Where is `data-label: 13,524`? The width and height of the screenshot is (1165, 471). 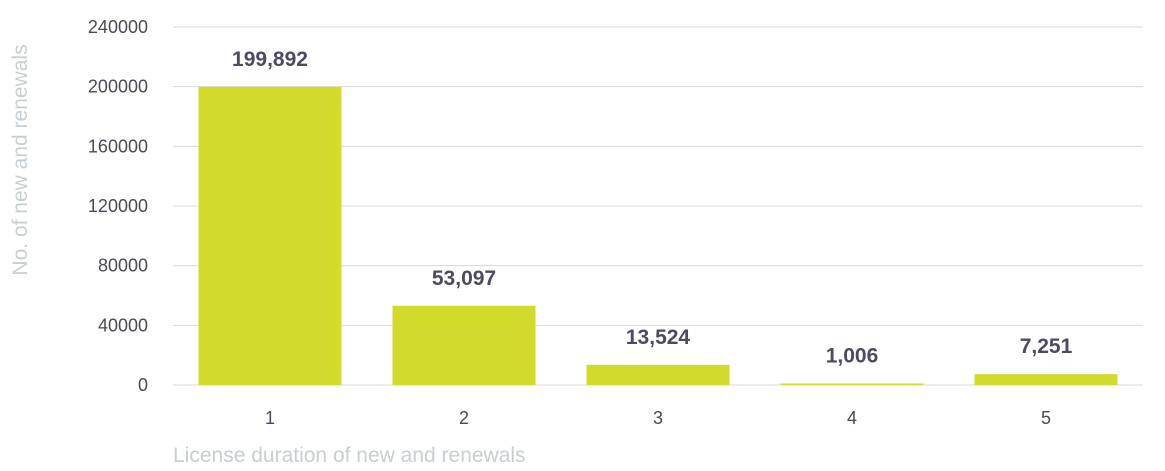
data-label: 13,524 is located at coordinates (658, 337).